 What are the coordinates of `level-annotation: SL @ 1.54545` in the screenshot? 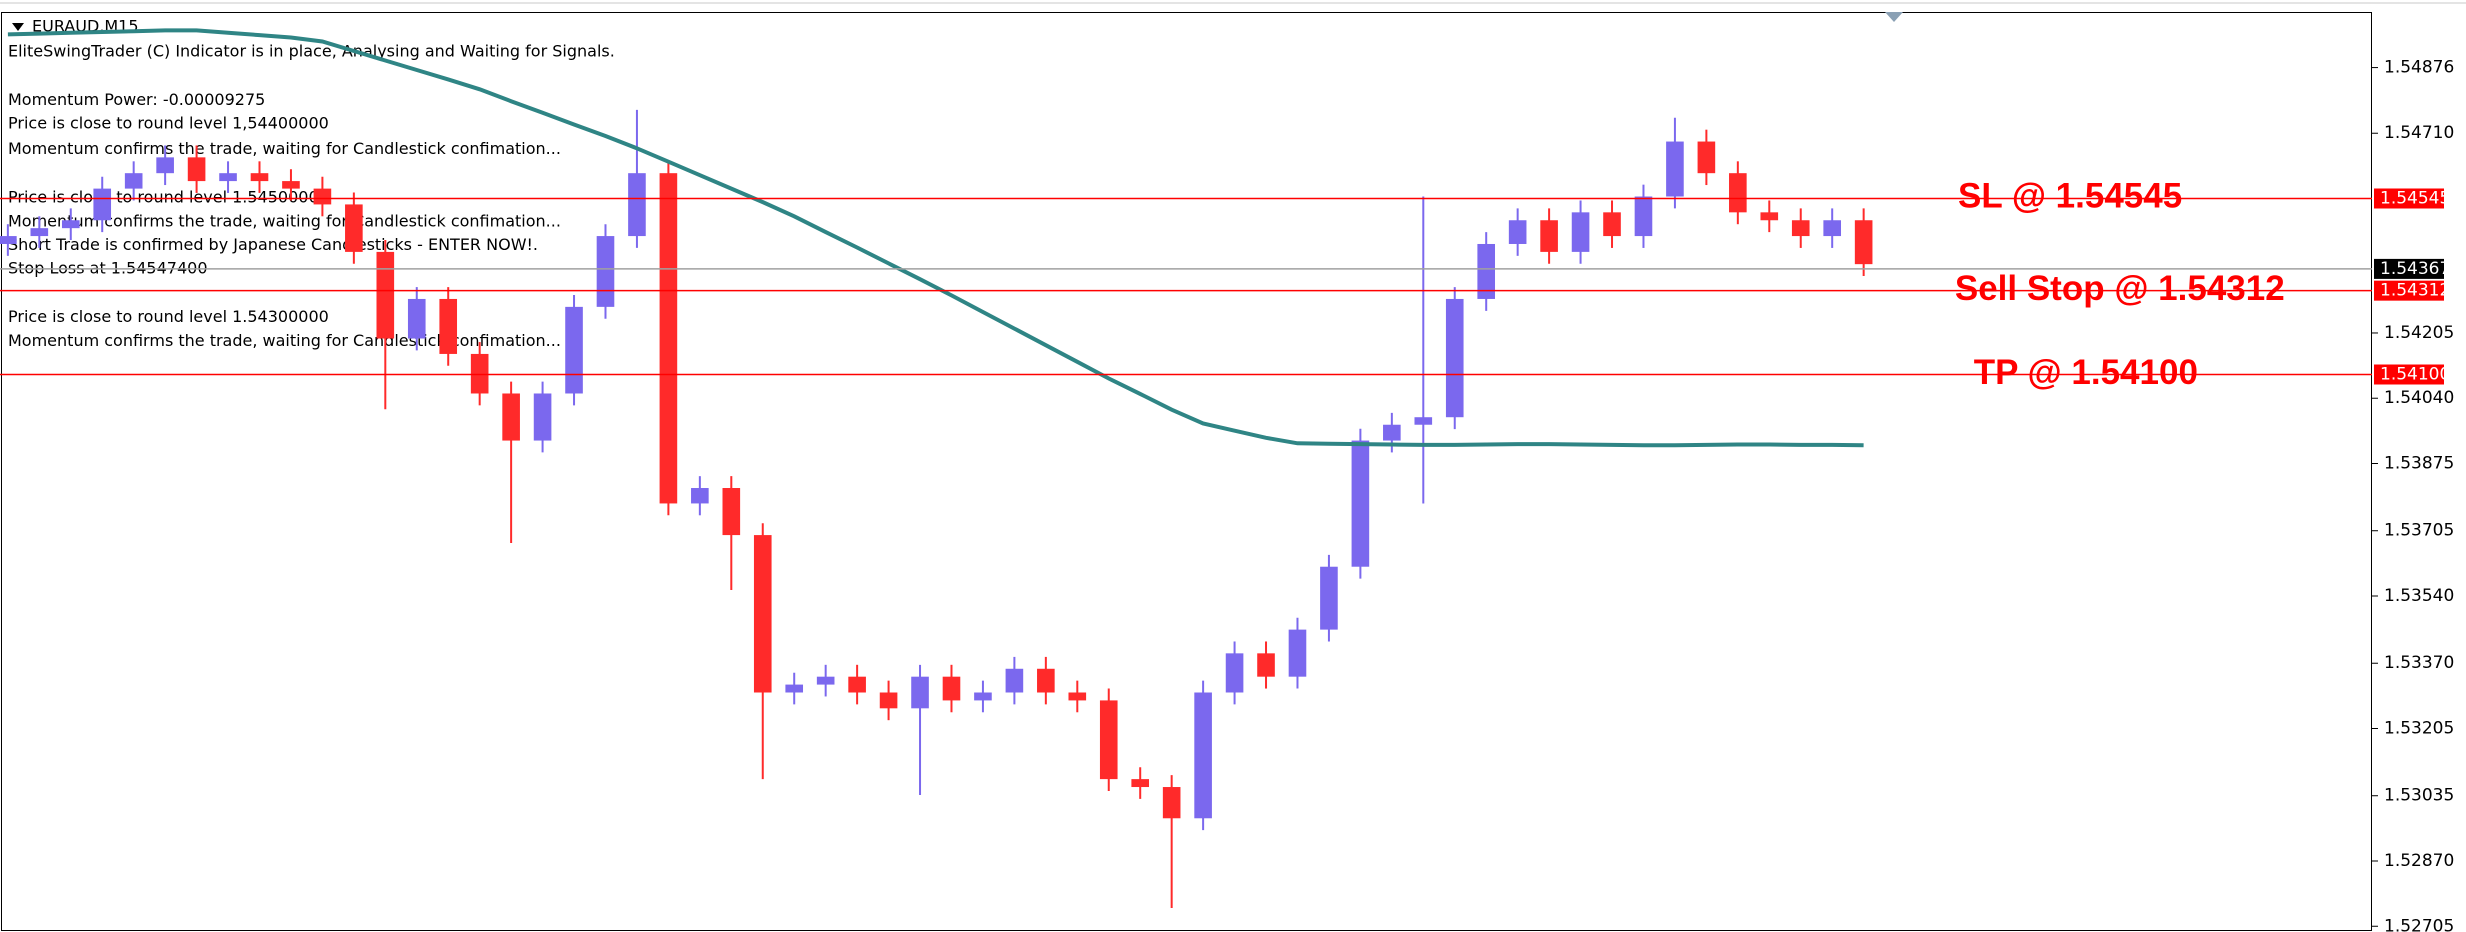 It's located at (2070, 196).